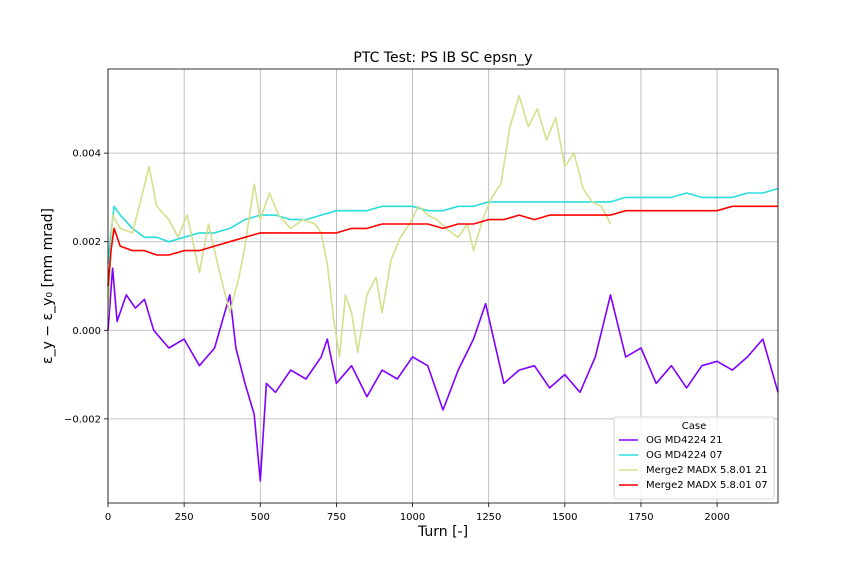 Image resolution: width=864 pixels, height=576 pixels. What do you see at coordinates (412, 517) in the screenshot?
I see `x-tick-label: 1000` at bounding box center [412, 517].